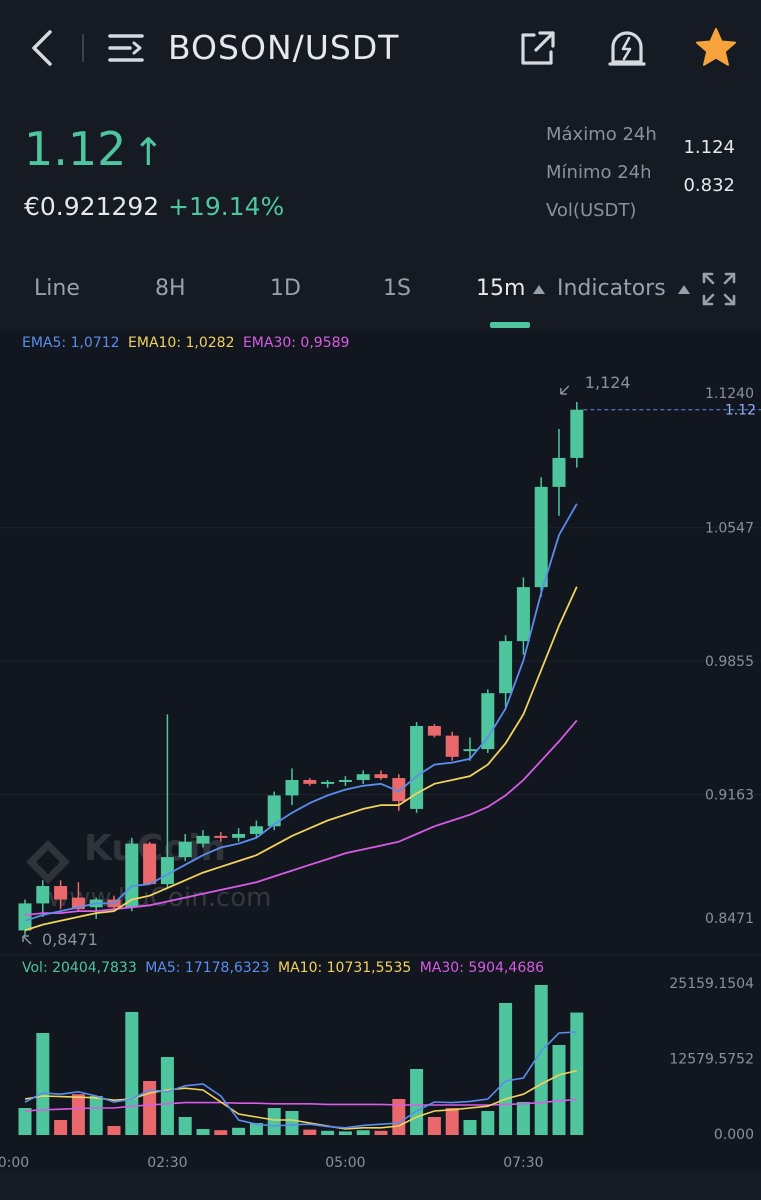 Image resolution: width=761 pixels, height=1200 pixels. Describe the element at coordinates (711, 984) in the screenshot. I see `volume-tick-label: 25159.1504` at that location.